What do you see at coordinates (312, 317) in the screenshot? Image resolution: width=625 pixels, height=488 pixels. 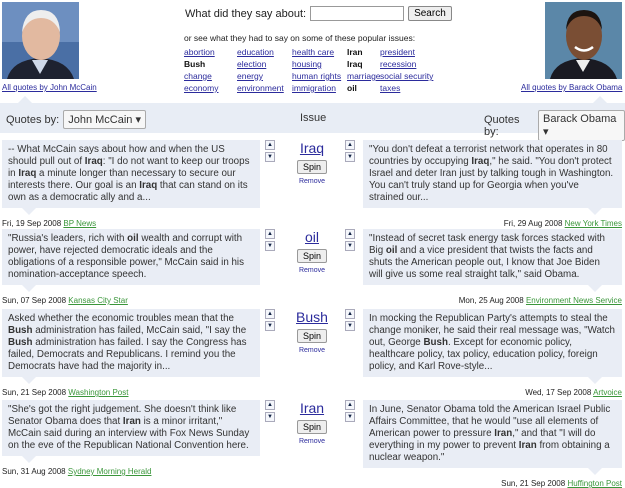 I see `issue-title-link: Bush` at bounding box center [312, 317].